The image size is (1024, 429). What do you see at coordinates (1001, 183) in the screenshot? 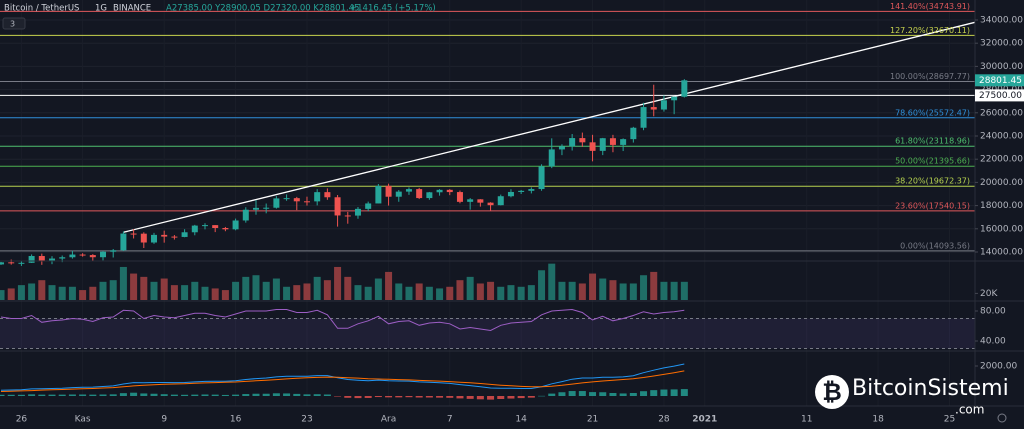
I see `y-tick-label: 20000.00` at bounding box center [1001, 183].